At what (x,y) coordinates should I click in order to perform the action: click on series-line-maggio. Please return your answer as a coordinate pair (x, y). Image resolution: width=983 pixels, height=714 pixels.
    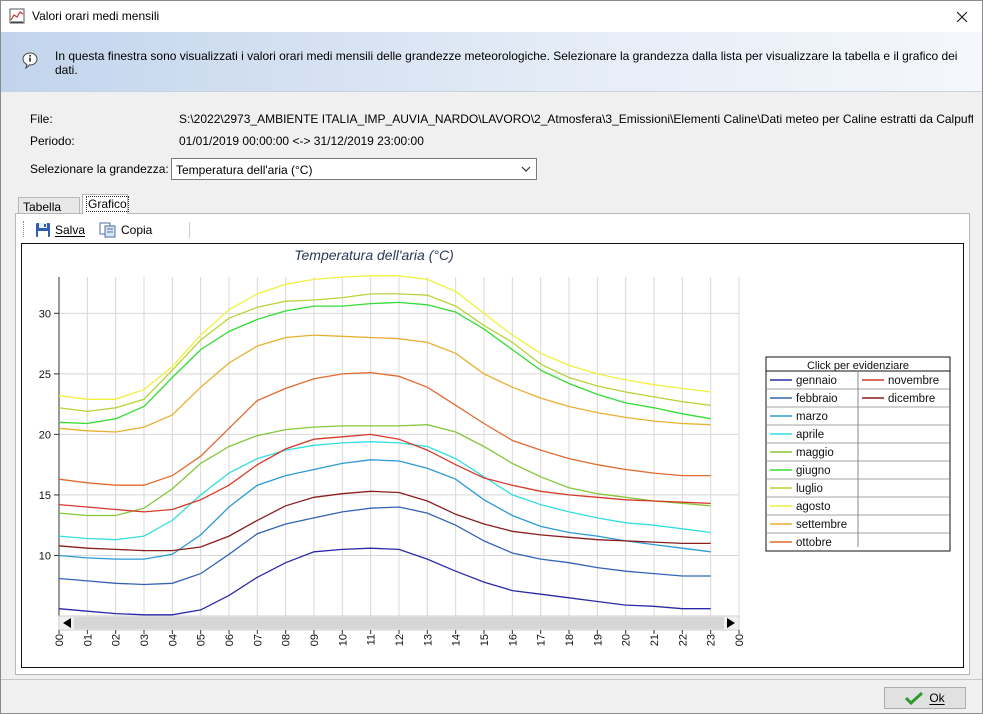
    Looking at the image, I should click on (384, 470).